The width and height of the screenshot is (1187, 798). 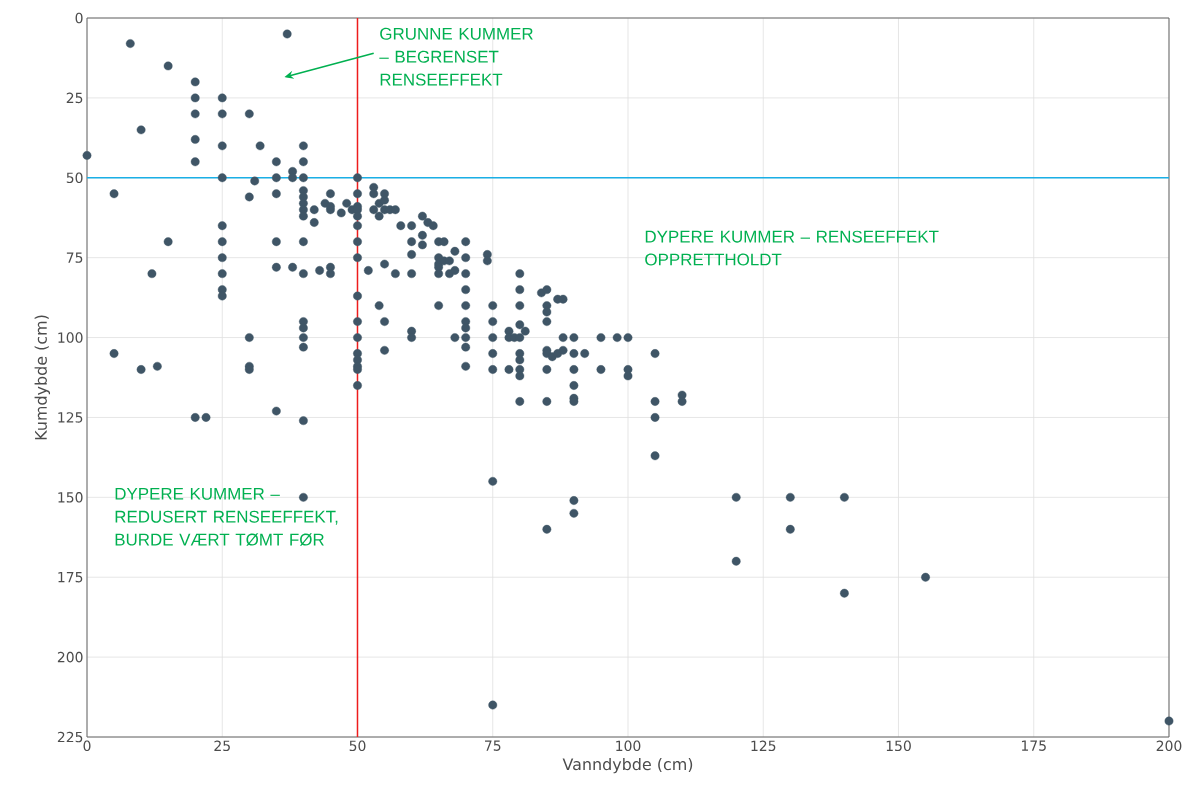 I want to click on y-tick-label: 50, so click(x=74, y=178).